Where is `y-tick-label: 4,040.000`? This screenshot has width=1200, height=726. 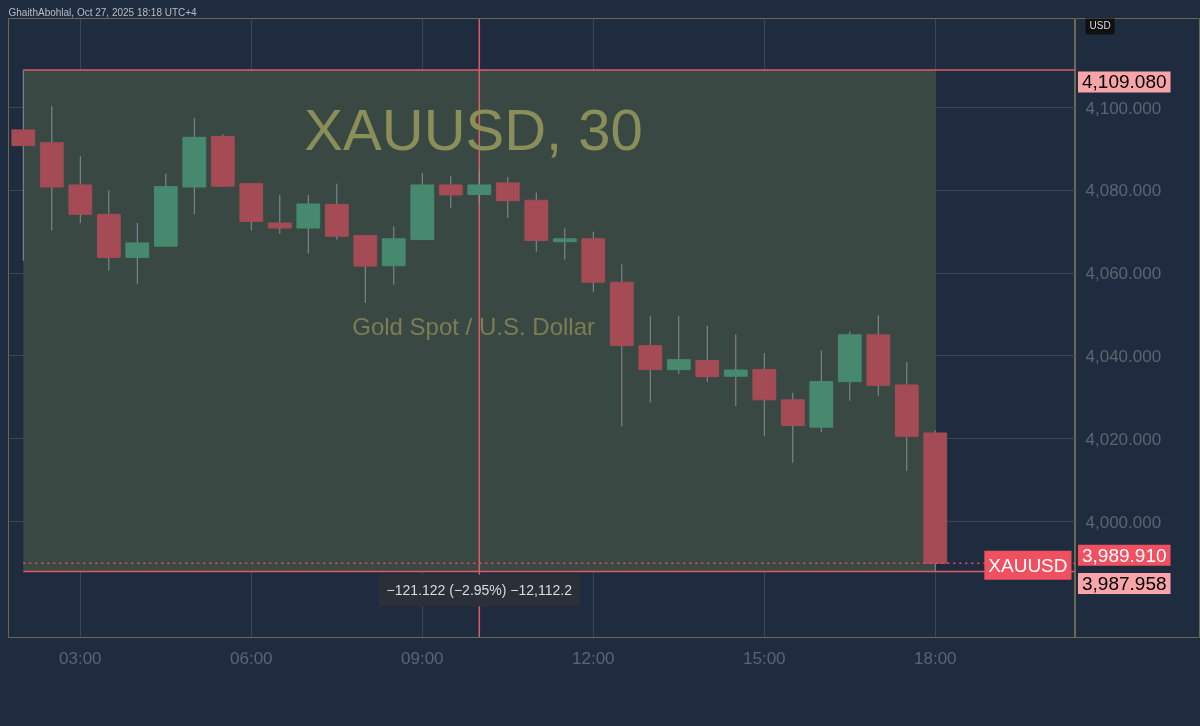
y-tick-label: 4,040.000 is located at coordinates (1123, 356).